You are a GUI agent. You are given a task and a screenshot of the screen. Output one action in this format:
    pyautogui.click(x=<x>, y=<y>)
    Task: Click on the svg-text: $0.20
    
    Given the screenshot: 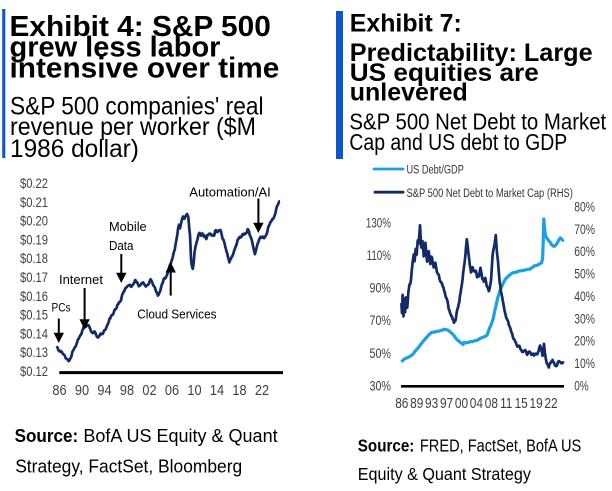 What is the action you would take?
    pyautogui.click(x=34, y=221)
    